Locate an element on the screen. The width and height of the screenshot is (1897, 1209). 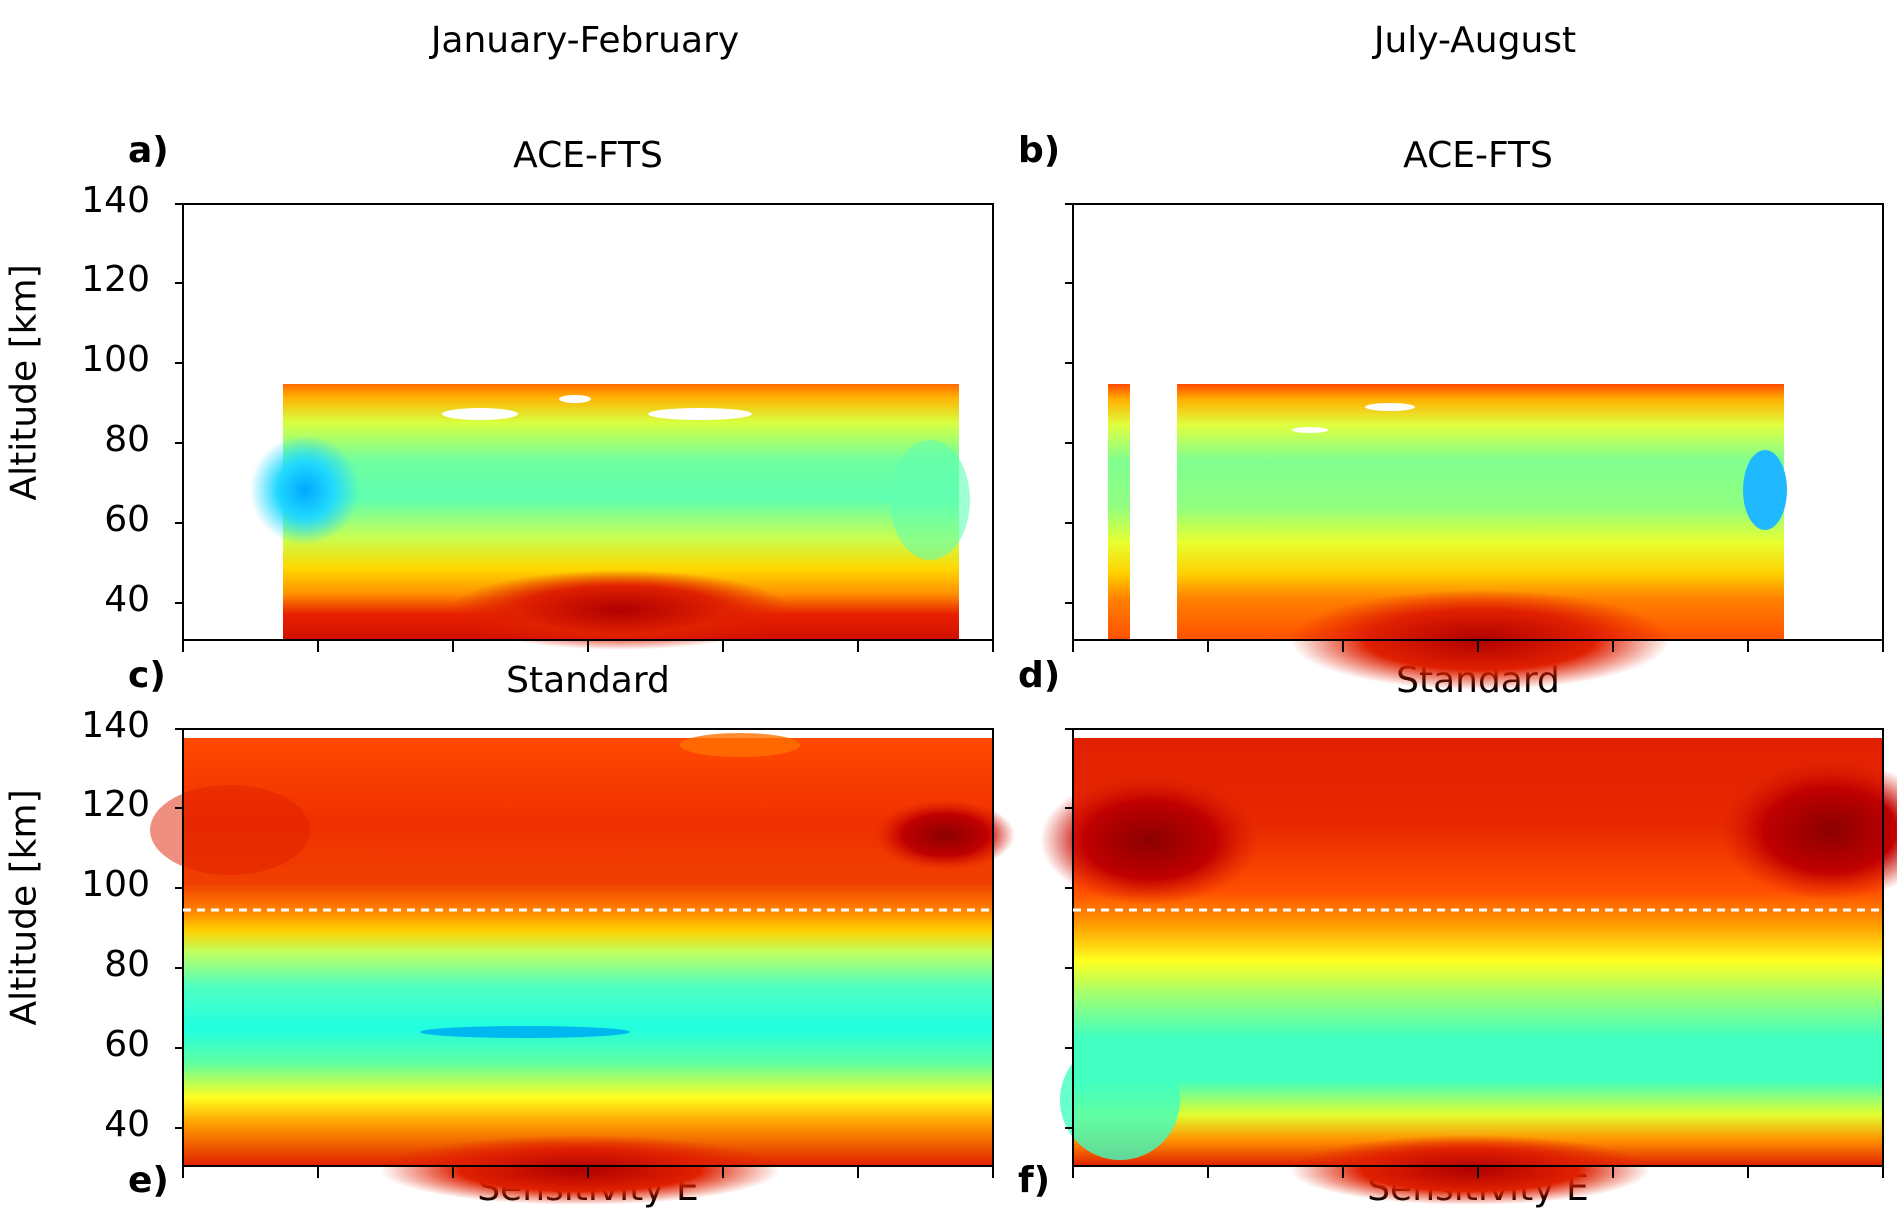
ytick-a-40: 40 is located at coordinates (127, 599).